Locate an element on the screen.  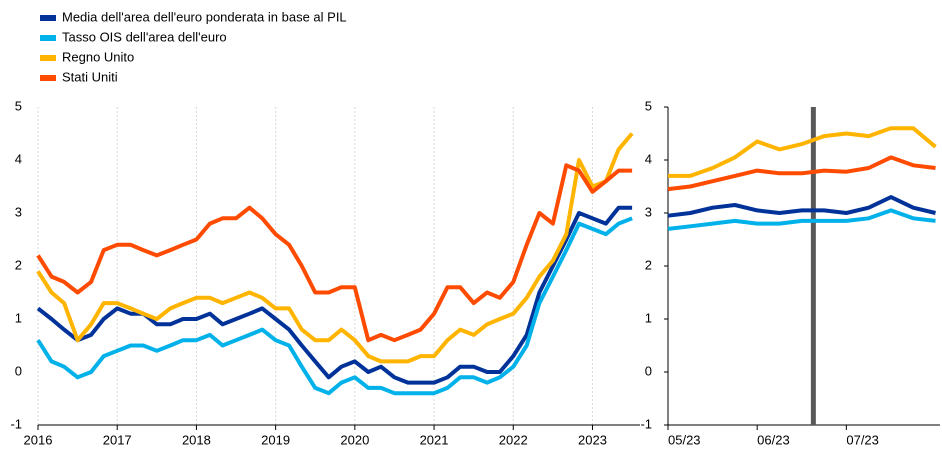
x-tick-label: 07/23 is located at coordinates (862, 439).